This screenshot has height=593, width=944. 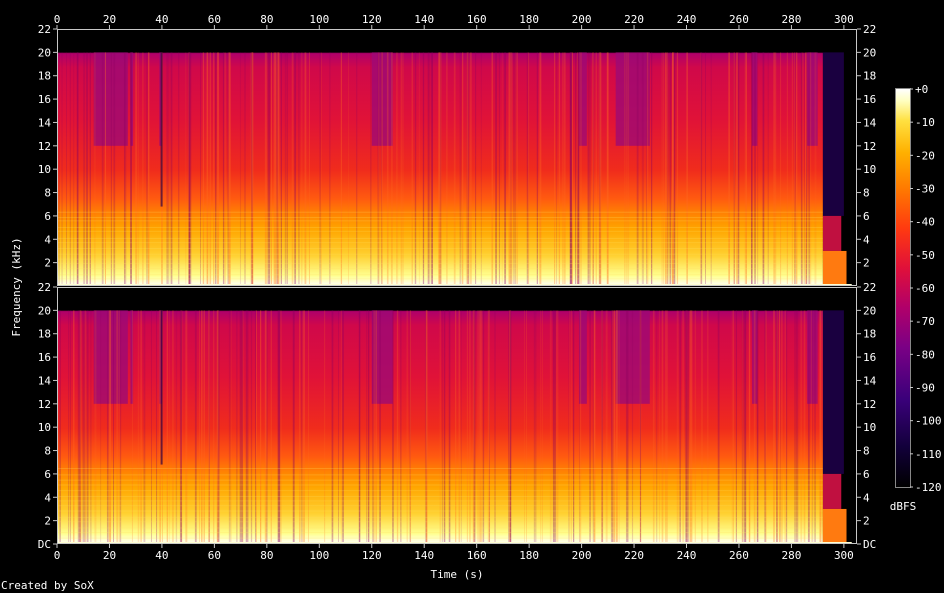 What do you see at coordinates (47, 474) in the screenshot?
I see `y-tick-label-left: 6` at bounding box center [47, 474].